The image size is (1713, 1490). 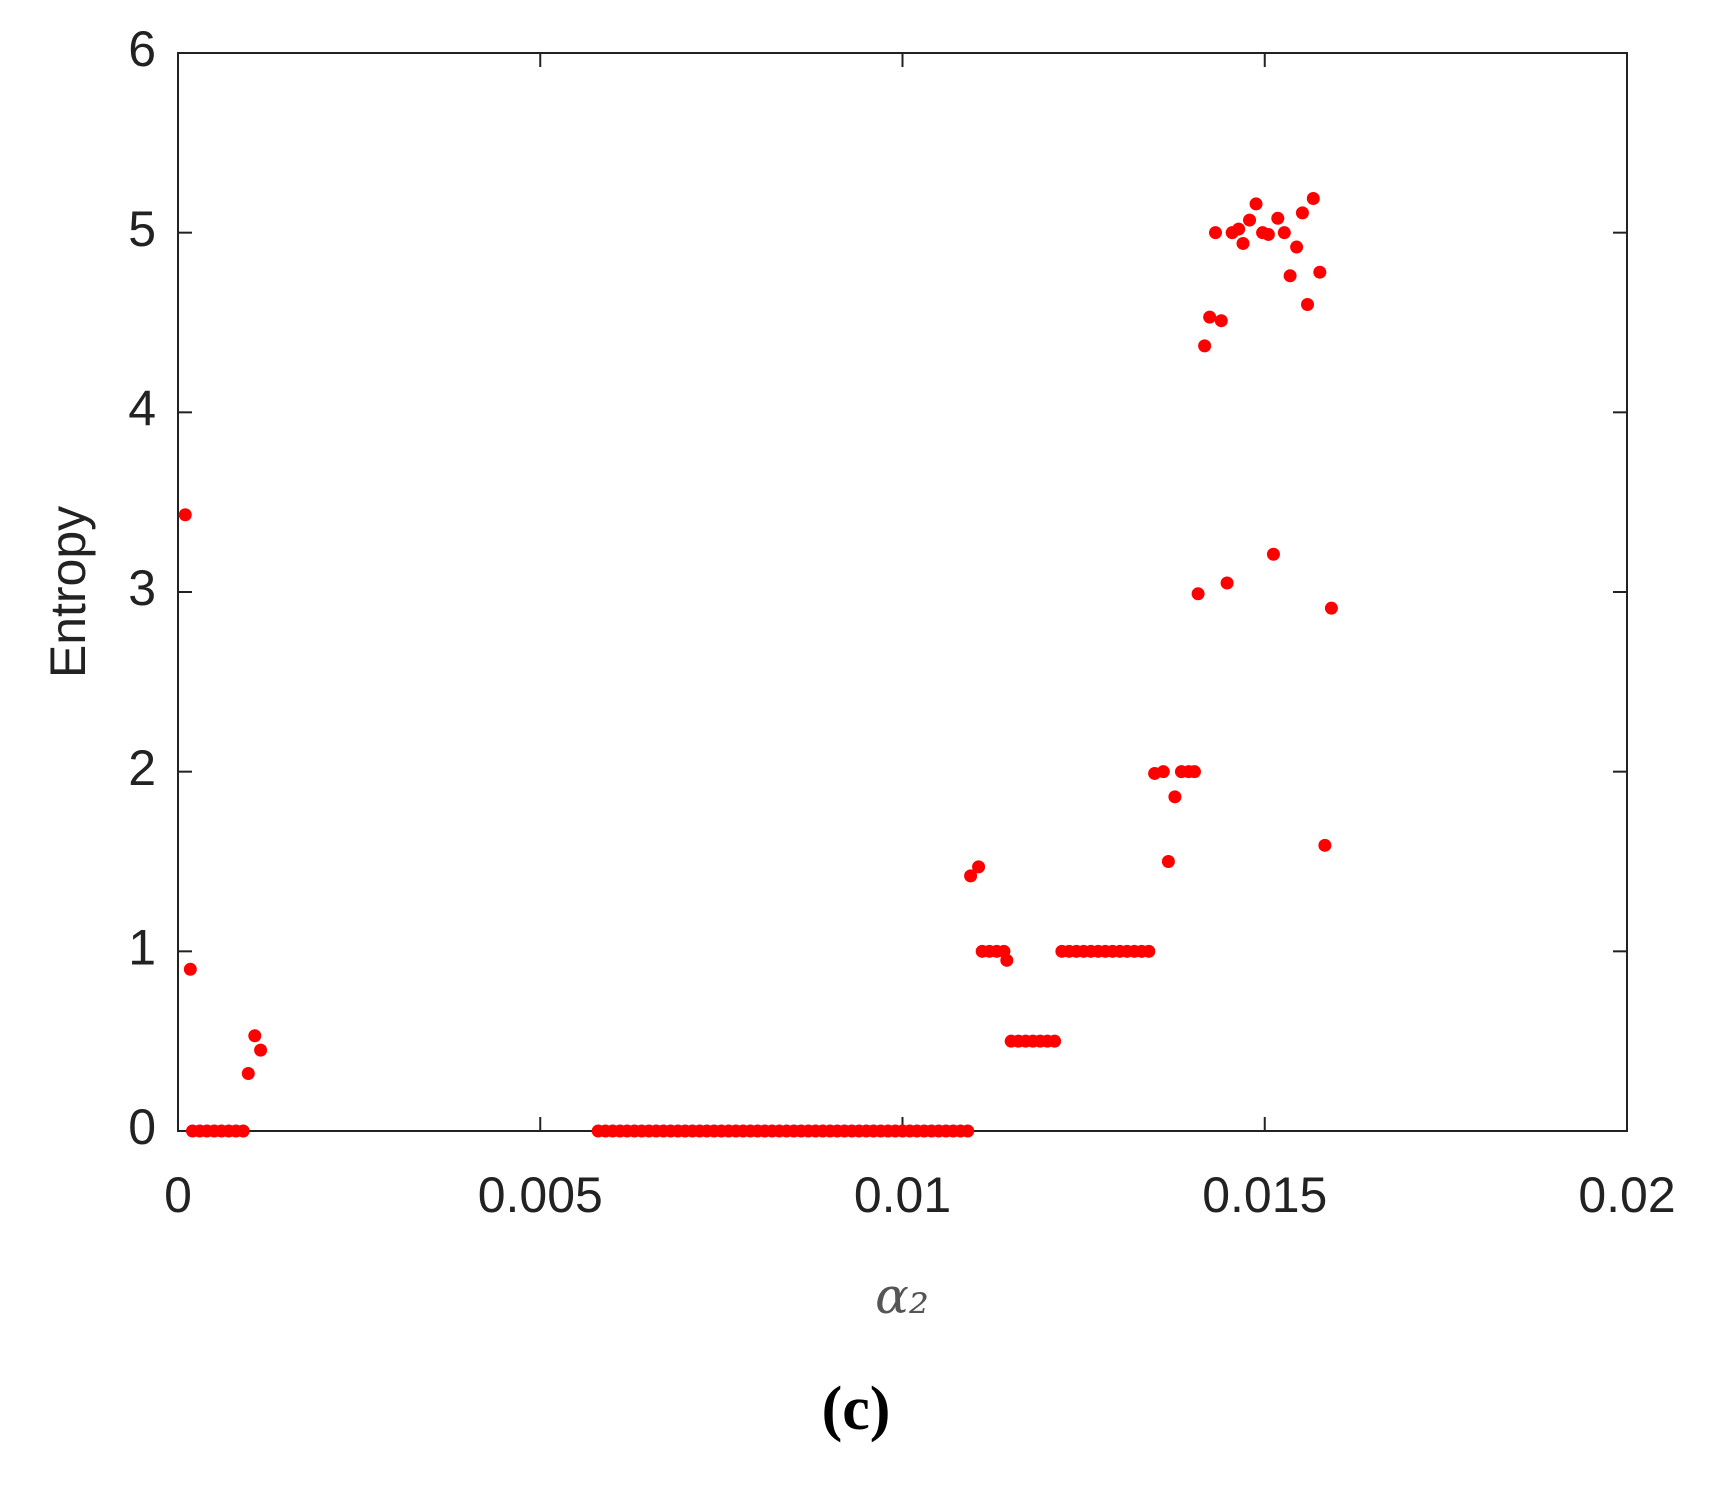 I want to click on x-tick-label: 0, so click(x=178, y=1195).